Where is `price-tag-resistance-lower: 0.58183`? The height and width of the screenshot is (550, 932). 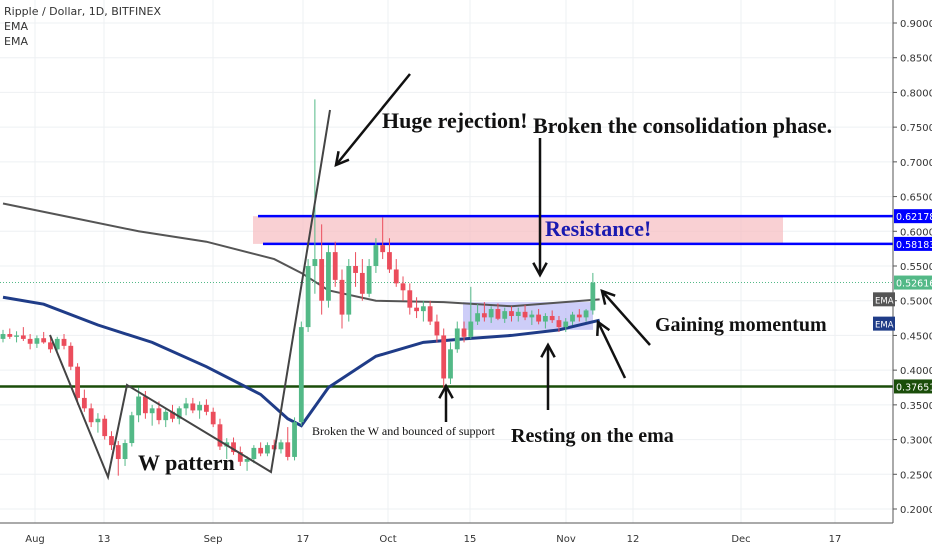 price-tag-resistance-lower: 0.58183 is located at coordinates (914, 245).